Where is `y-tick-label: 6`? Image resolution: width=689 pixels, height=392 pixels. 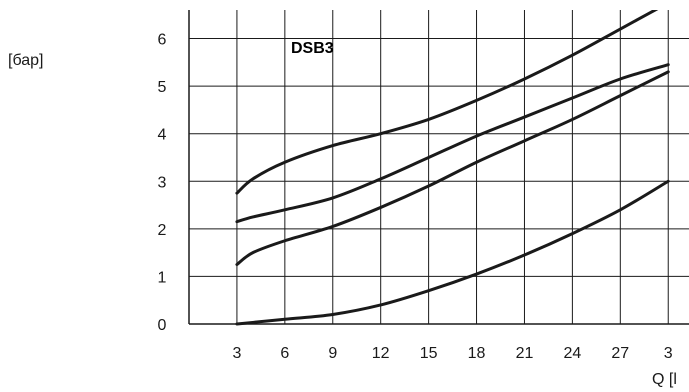 y-tick-label: 6 is located at coordinates (162, 40).